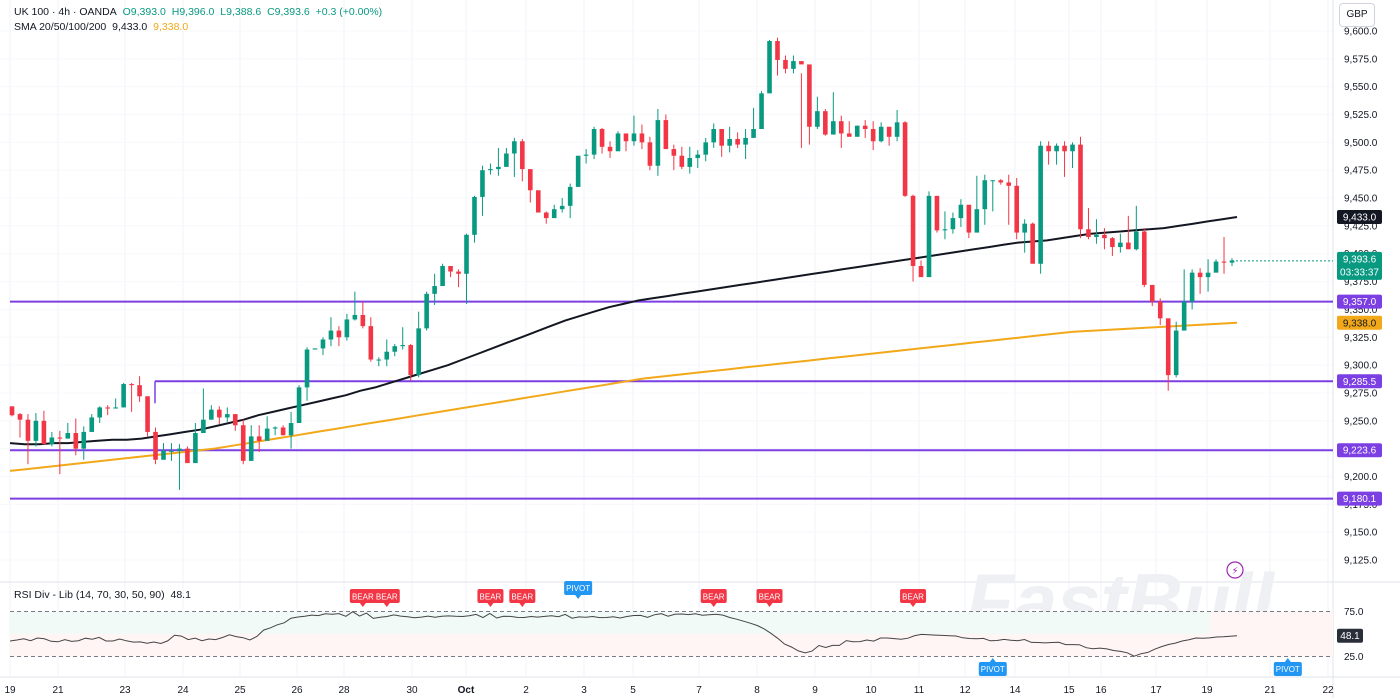  Describe the element at coordinates (1101, 690) in the screenshot. I see `time-tick-label: 16` at that location.